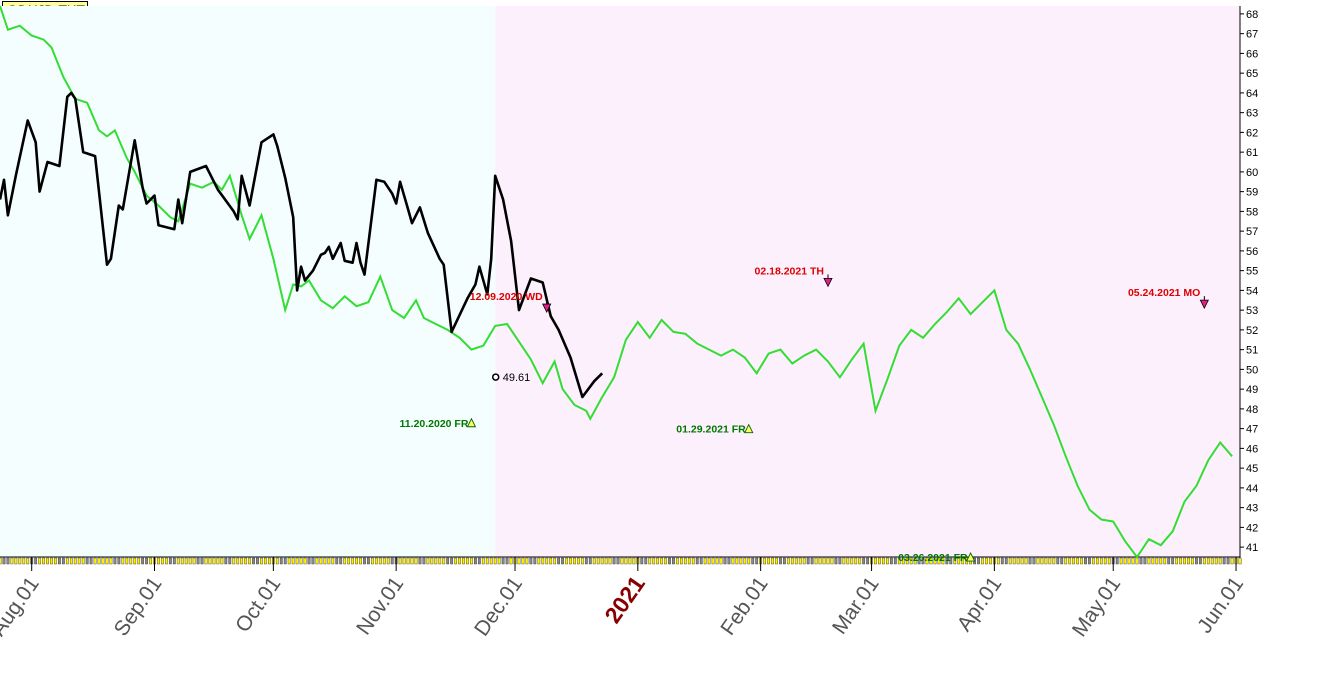  I want to click on peak-annotation-label: 05.24.2021 MO, so click(1164, 293).